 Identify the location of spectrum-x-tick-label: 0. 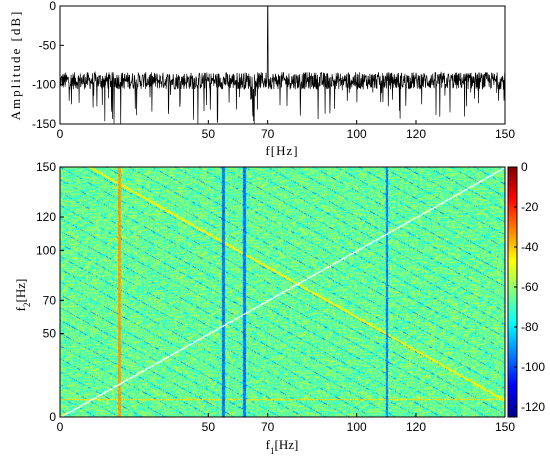
(60, 134).